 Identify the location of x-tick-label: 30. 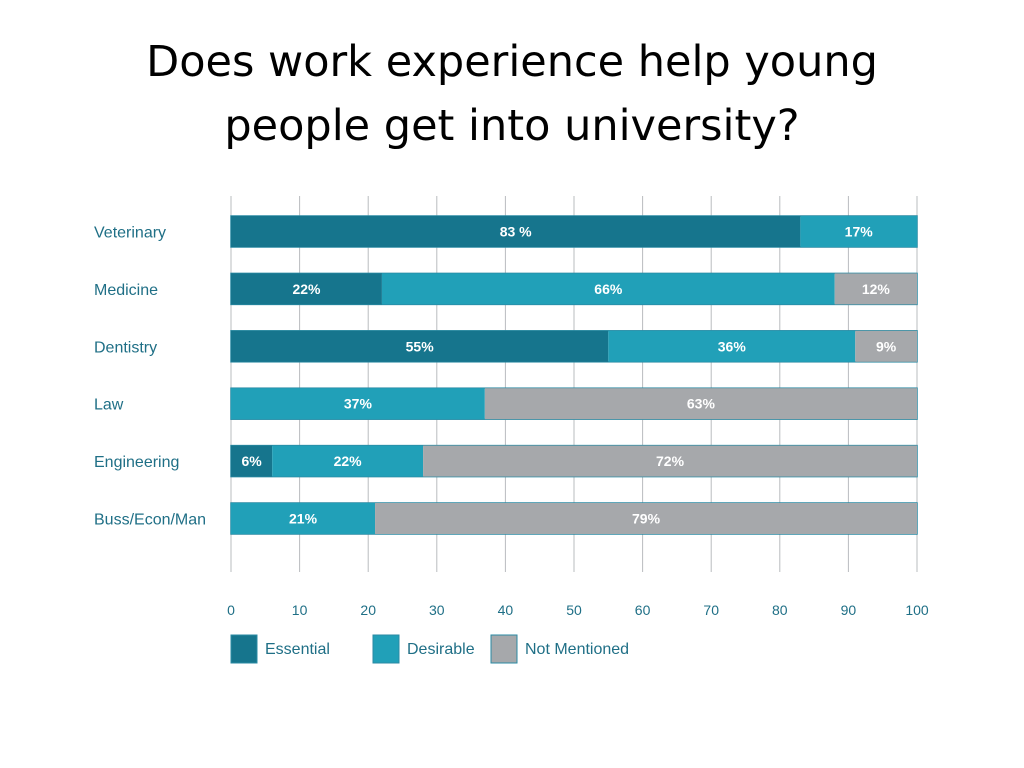
(437, 610).